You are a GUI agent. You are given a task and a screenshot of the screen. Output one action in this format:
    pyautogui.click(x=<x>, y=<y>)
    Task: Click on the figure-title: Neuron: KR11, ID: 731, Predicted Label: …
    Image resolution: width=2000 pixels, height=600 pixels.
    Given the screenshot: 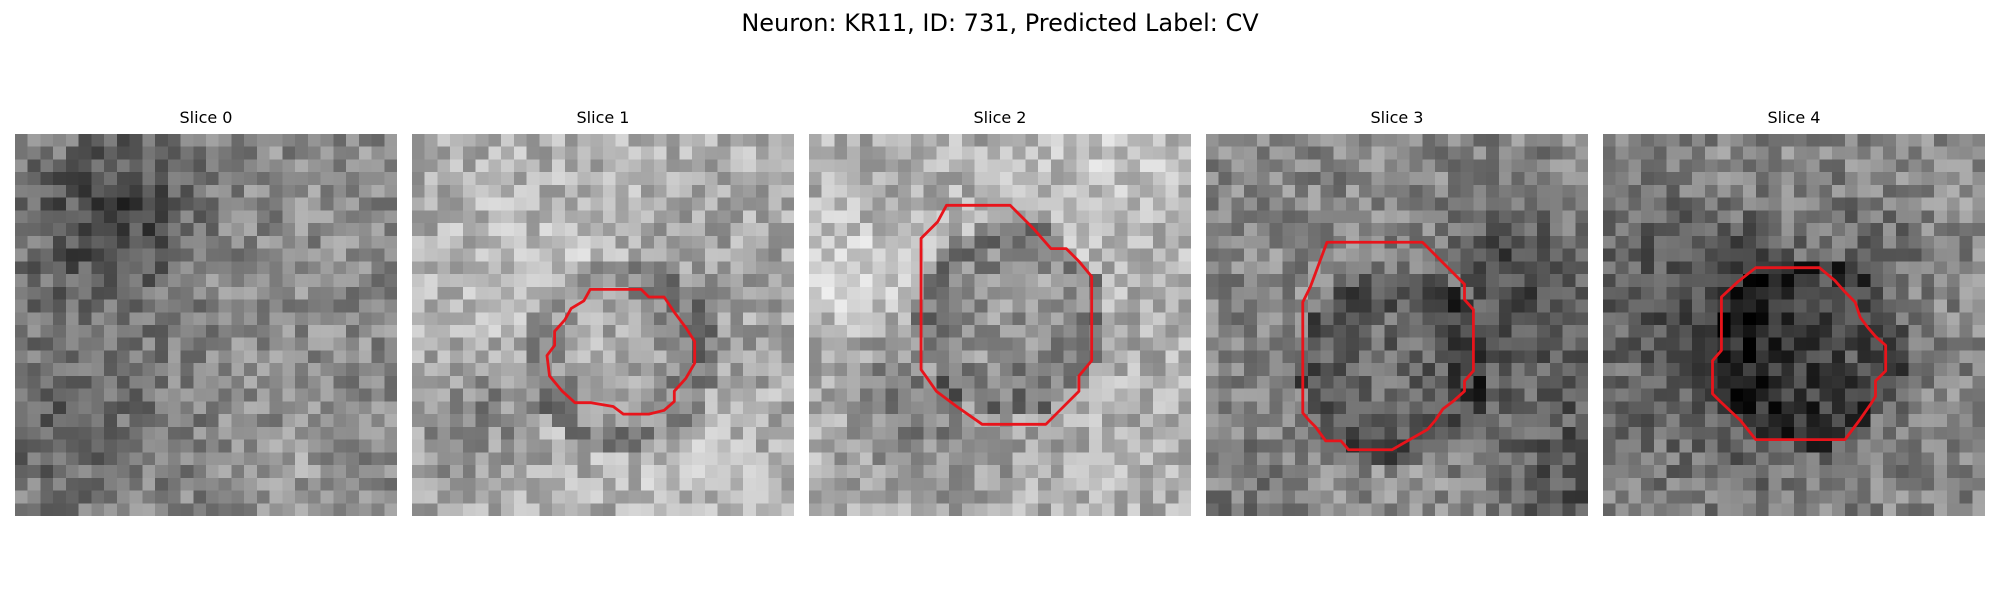 What is the action you would take?
    pyautogui.click(x=1000, y=23)
    